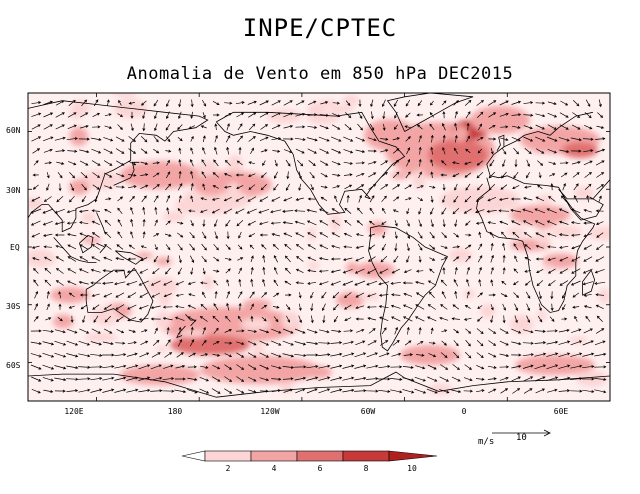 The height and width of the screenshot is (494, 640). I want to click on legend-label-6: 6, so click(320, 468).